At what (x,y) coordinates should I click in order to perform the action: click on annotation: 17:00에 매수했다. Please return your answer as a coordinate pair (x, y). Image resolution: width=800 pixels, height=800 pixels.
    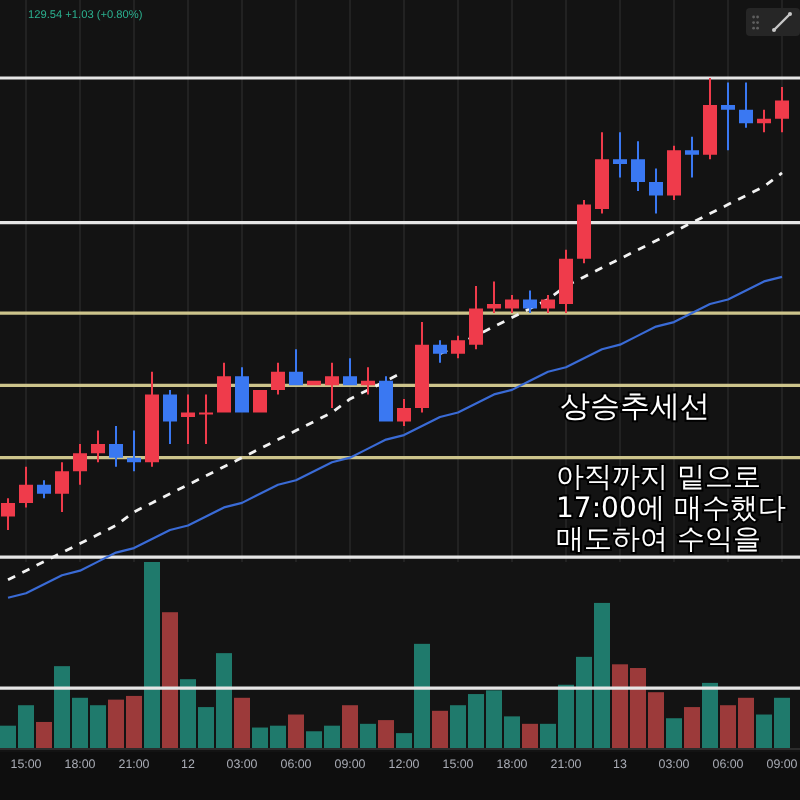
    Looking at the image, I should click on (671, 509).